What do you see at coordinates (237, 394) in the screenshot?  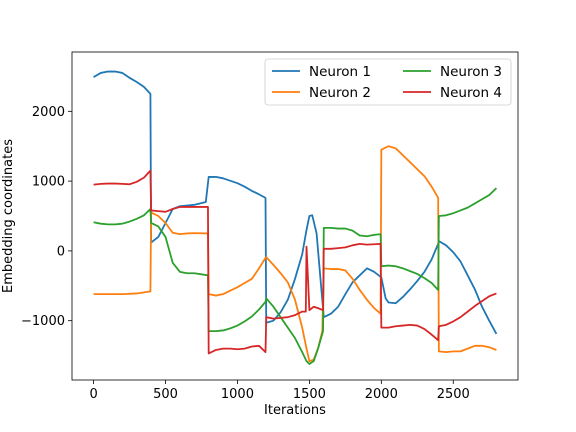 I see `x-tick-label: 1000` at bounding box center [237, 394].